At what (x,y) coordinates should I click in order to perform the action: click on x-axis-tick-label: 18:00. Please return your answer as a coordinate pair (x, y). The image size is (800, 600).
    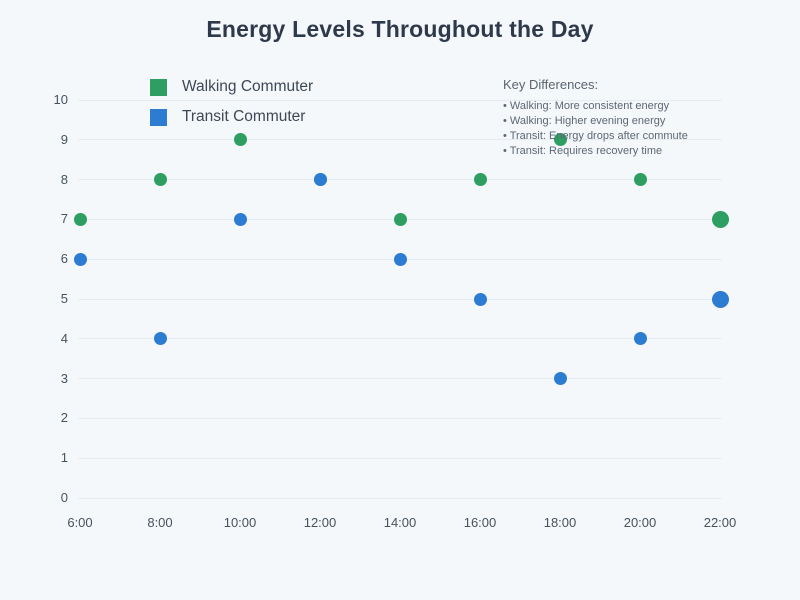
    Looking at the image, I should click on (560, 522).